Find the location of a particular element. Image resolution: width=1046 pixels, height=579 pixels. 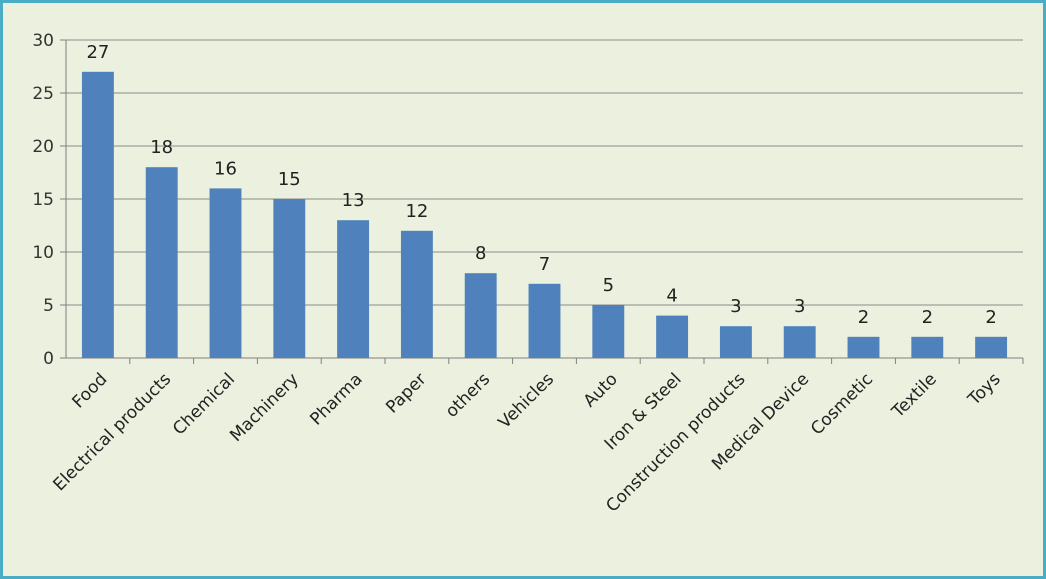

bar-value-label: 5 is located at coordinates (608, 285).